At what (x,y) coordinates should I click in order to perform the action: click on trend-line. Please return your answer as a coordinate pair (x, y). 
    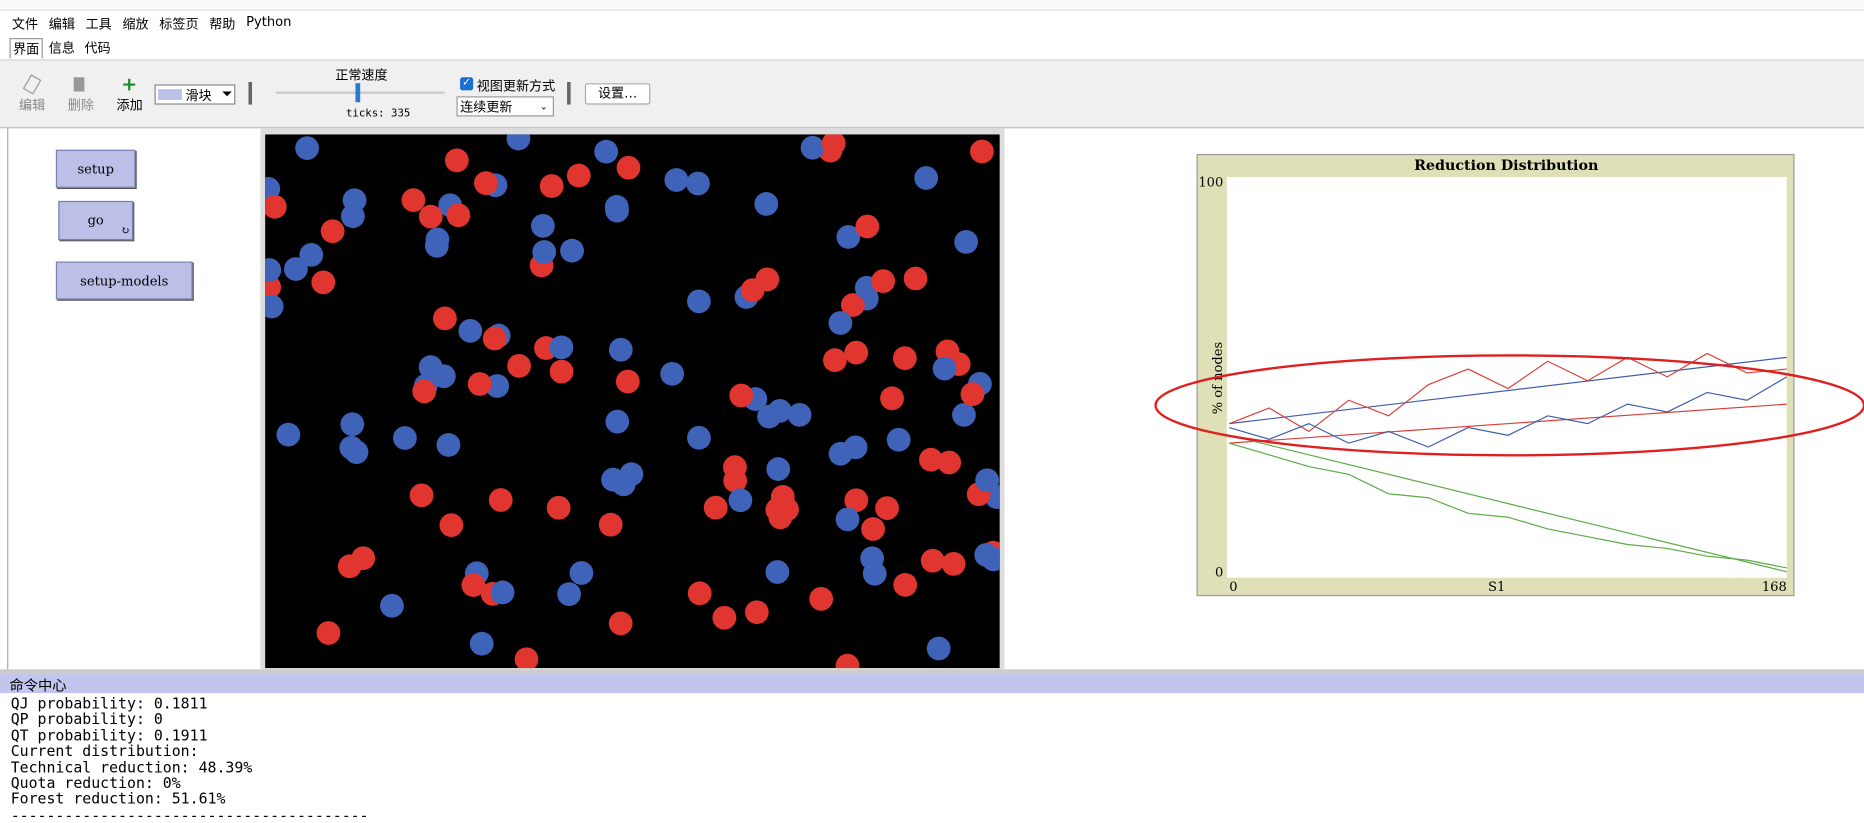
    Looking at the image, I should click on (1508, 390).